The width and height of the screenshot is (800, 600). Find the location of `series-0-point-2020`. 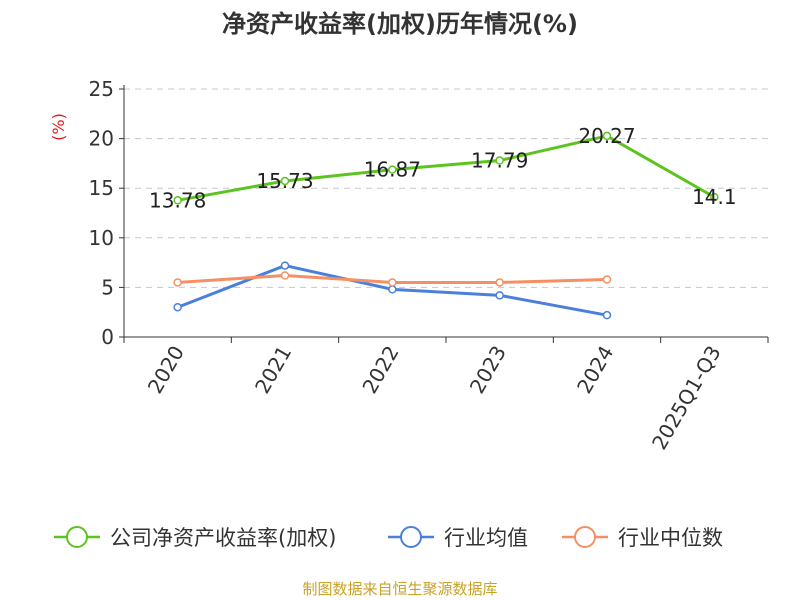

series-0-point-2020 is located at coordinates (177, 200).